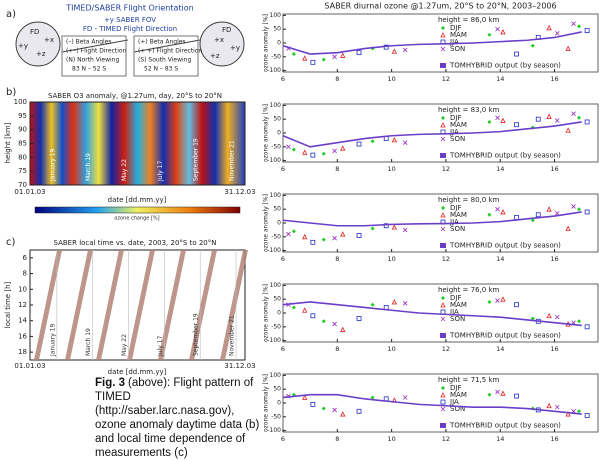 This screenshot has height=460, width=604. I want to click on date-label: January 19, so click(52, 165).